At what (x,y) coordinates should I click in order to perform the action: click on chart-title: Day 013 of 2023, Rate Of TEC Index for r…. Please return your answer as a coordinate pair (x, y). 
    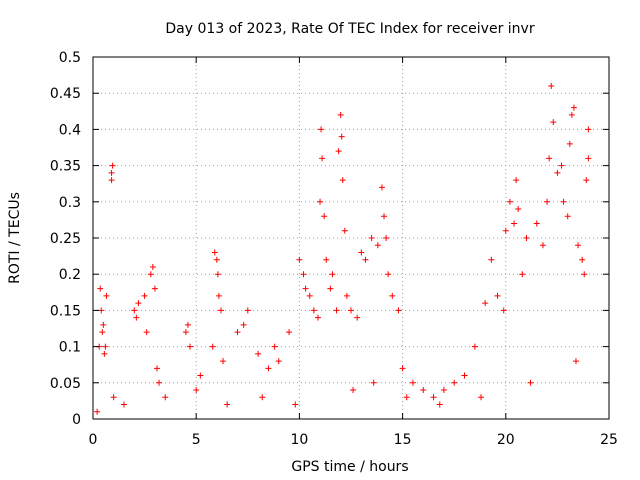
    Looking at the image, I should click on (349, 29).